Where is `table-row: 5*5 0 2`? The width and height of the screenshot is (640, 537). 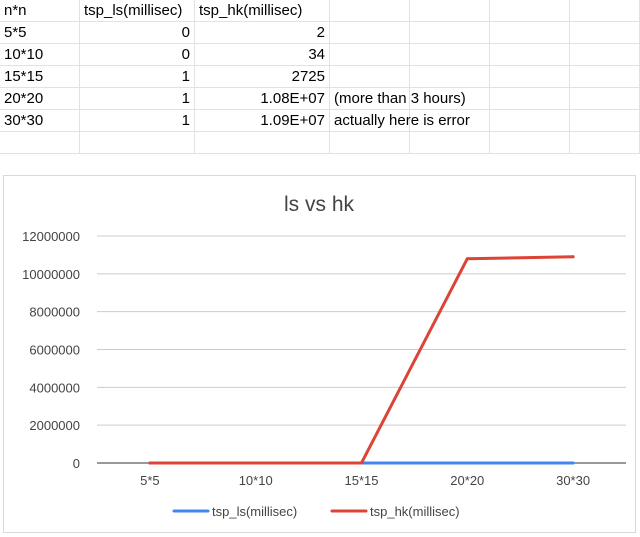
table-row: 5*5 0 2 is located at coordinates (320, 33).